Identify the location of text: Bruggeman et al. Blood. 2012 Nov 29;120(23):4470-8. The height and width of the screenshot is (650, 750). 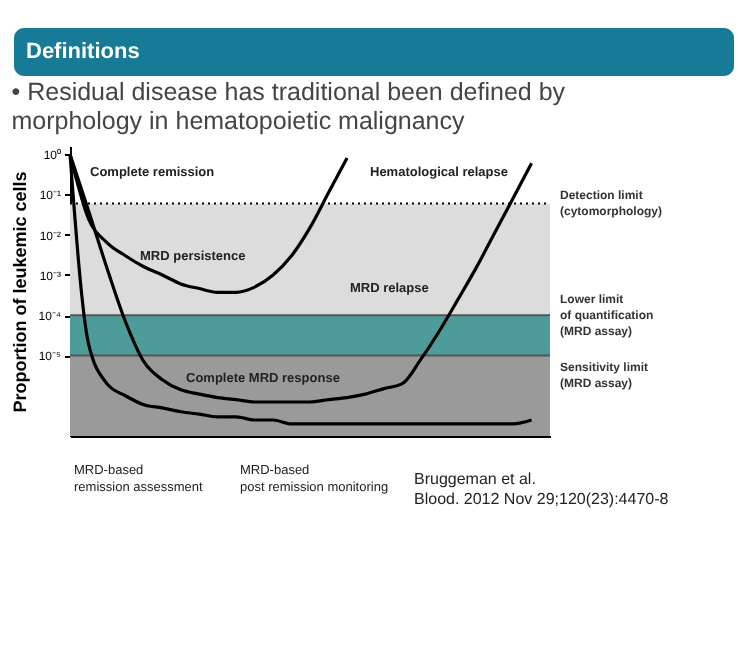
(542, 489).